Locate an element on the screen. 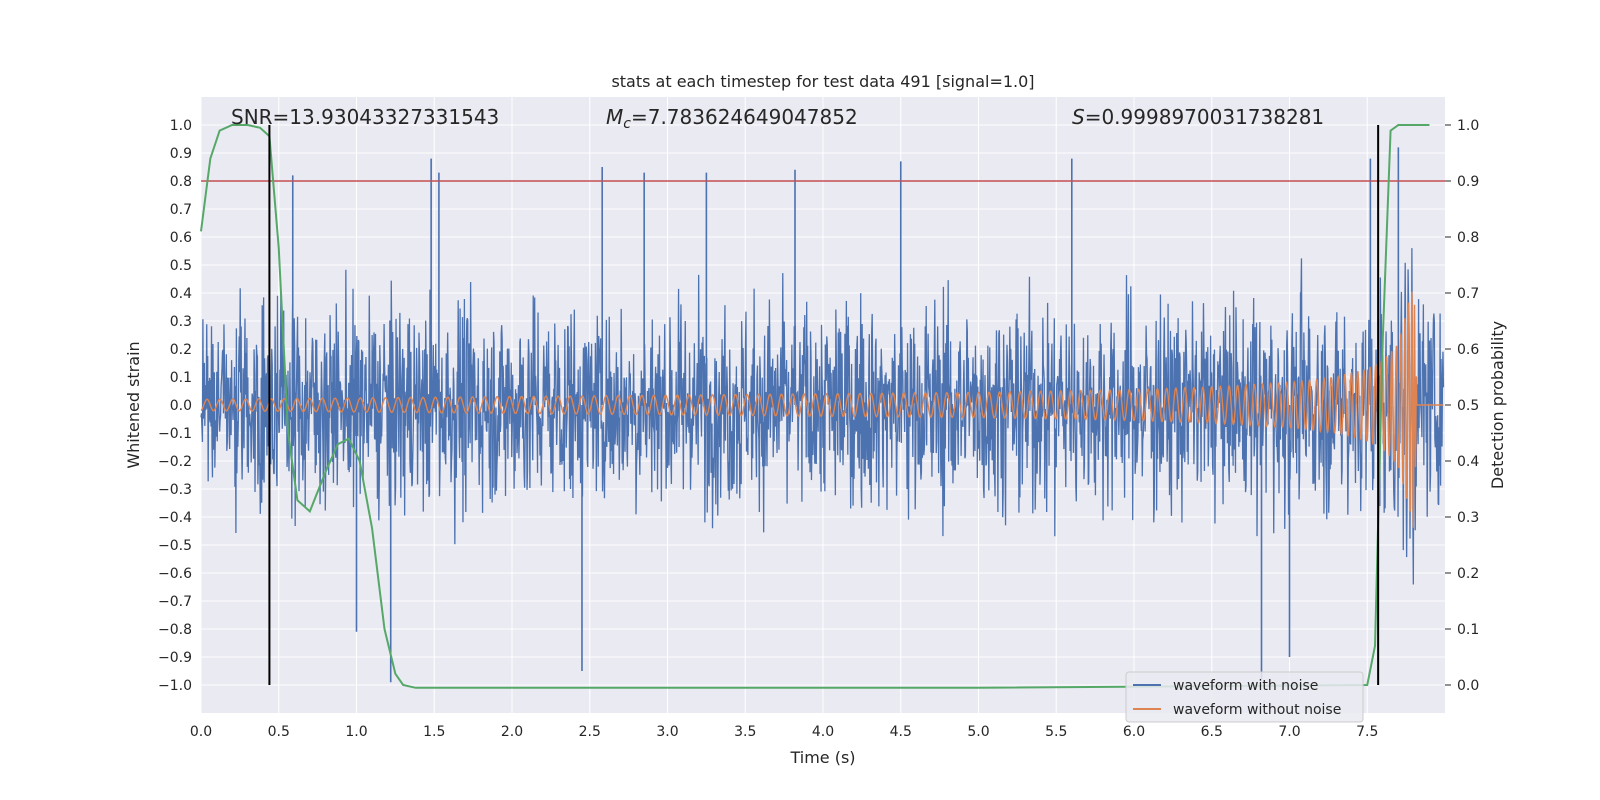  chirp-mass-value: =7.783624649047852 is located at coordinates (744, 117).